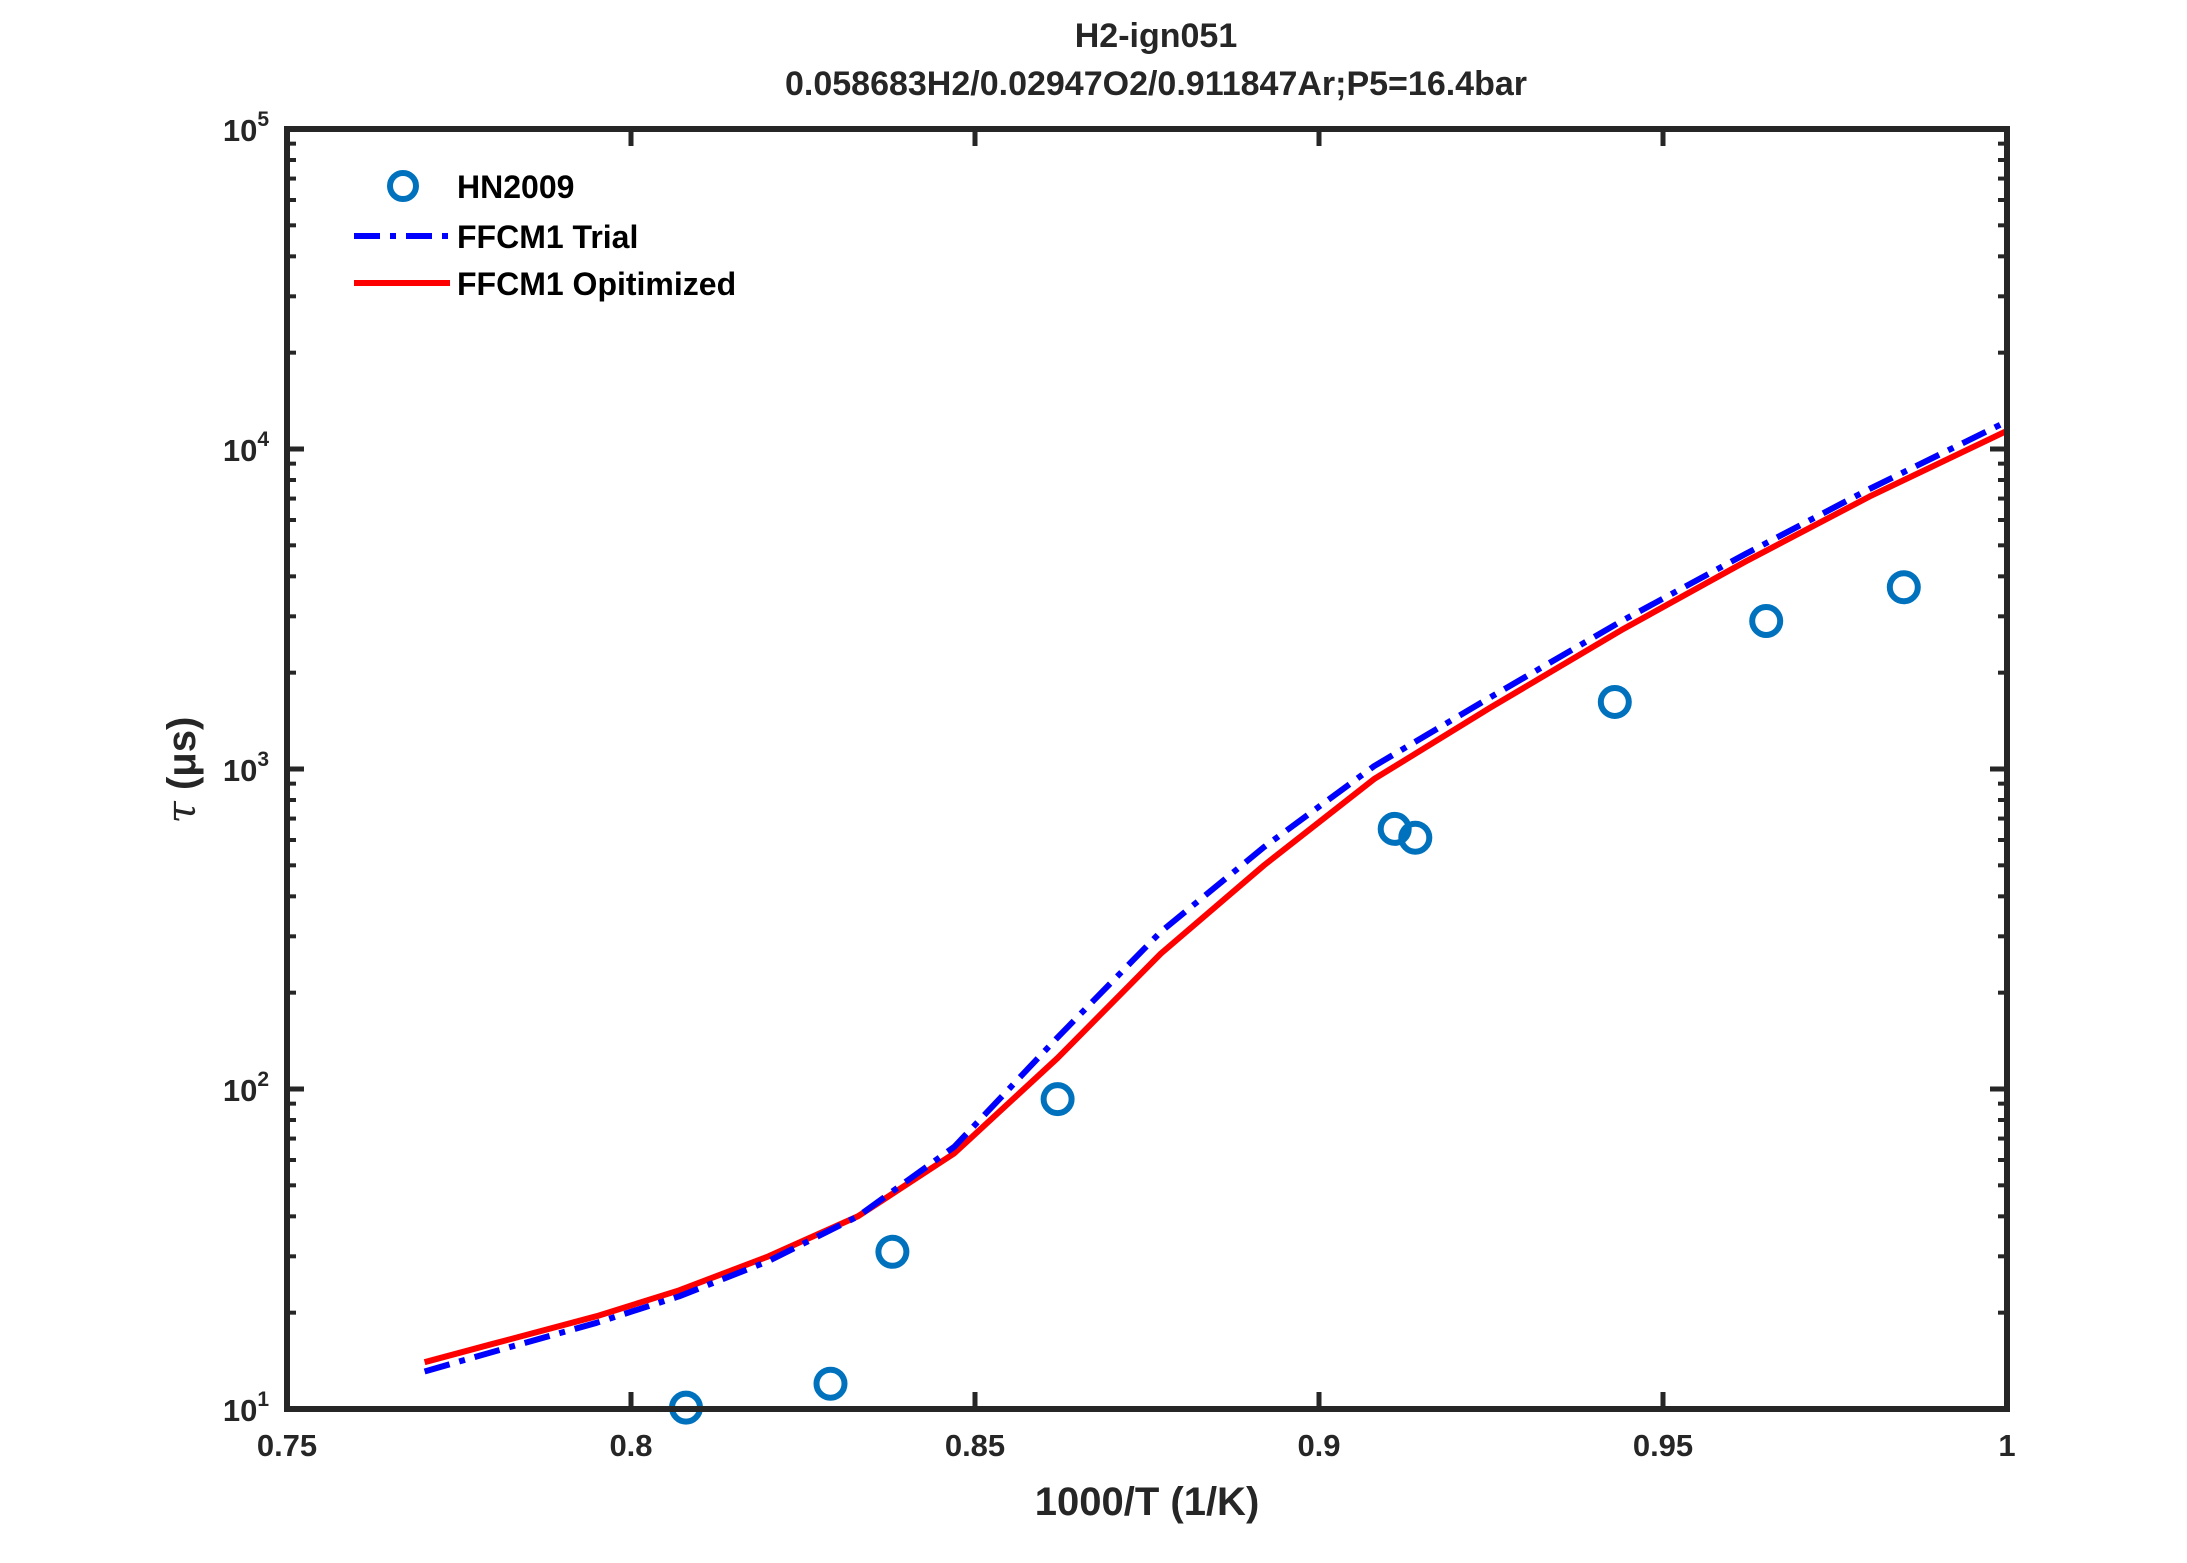 The image size is (2187, 1563). I want to click on y-tick-label: 10¹, so click(246, 1408).